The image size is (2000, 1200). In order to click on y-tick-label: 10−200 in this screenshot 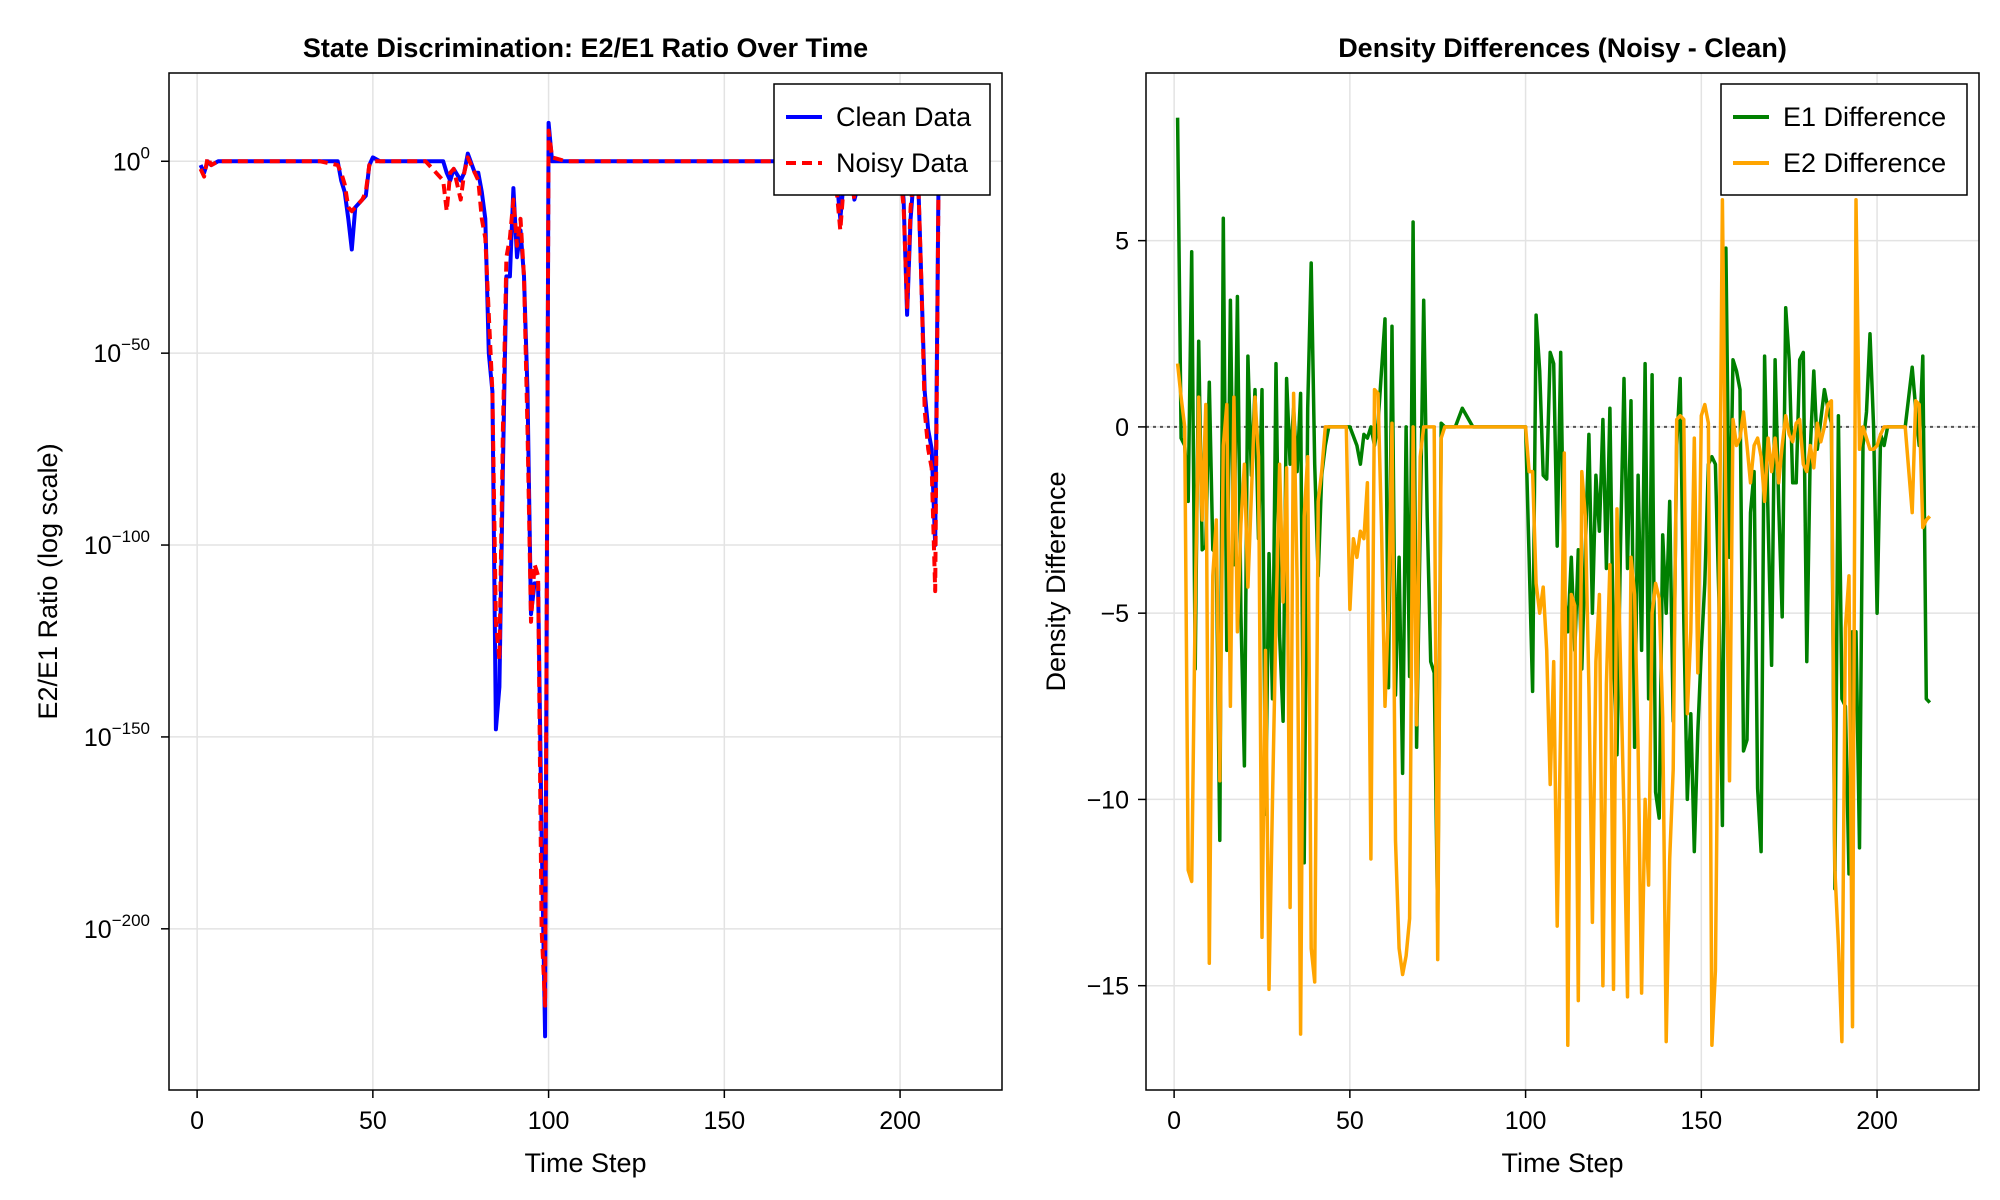, I will do `click(117, 927)`.